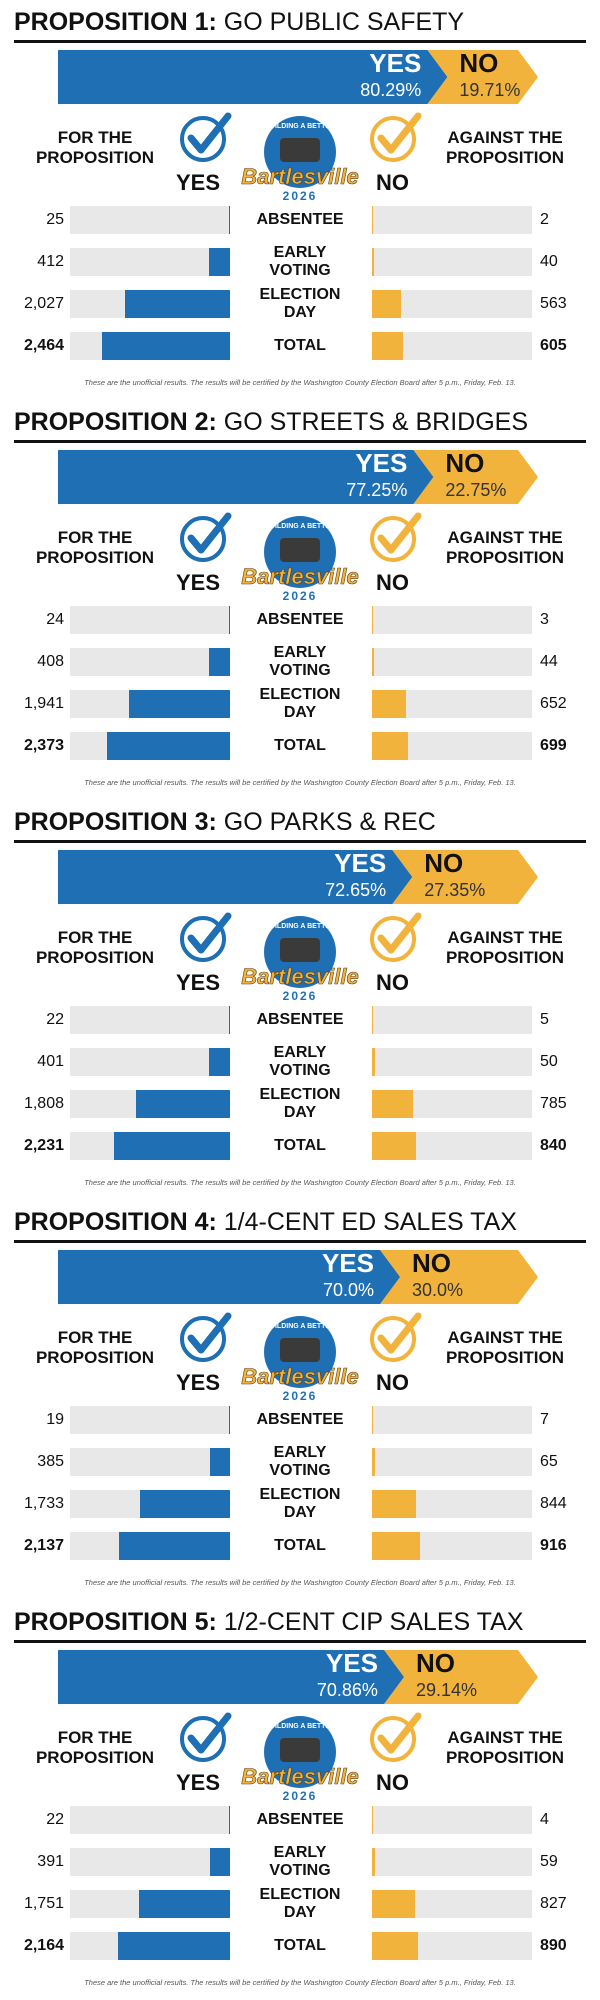 The height and width of the screenshot is (2000, 600). What do you see at coordinates (43, 303) in the screenshot?
I see `yes-count: 2,027` at bounding box center [43, 303].